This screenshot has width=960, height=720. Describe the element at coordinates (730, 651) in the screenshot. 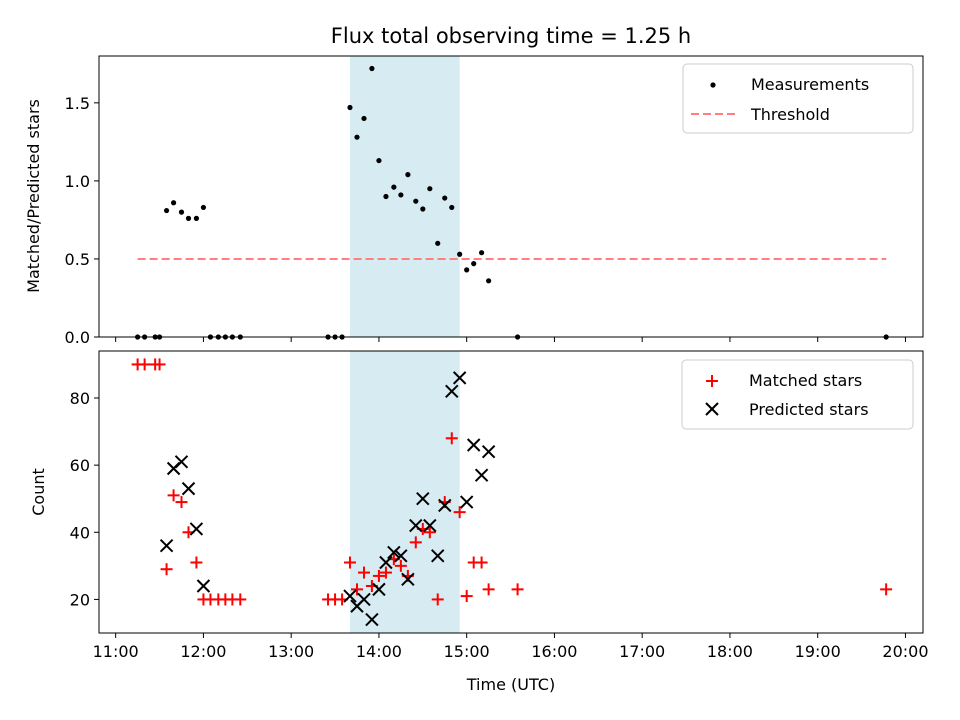

I see `x-tick-label: 18:00` at that location.